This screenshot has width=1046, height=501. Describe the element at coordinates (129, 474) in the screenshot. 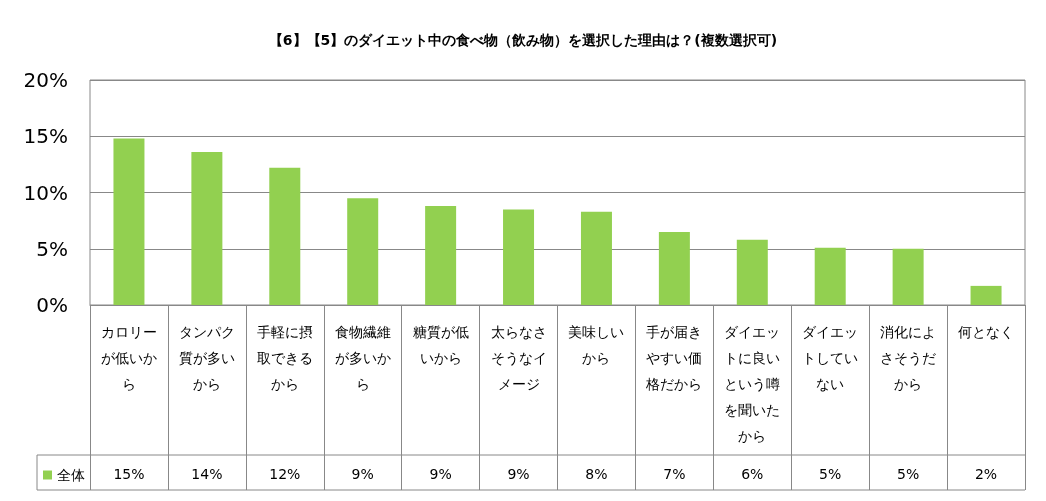

I see `data-label: 15%` at that location.